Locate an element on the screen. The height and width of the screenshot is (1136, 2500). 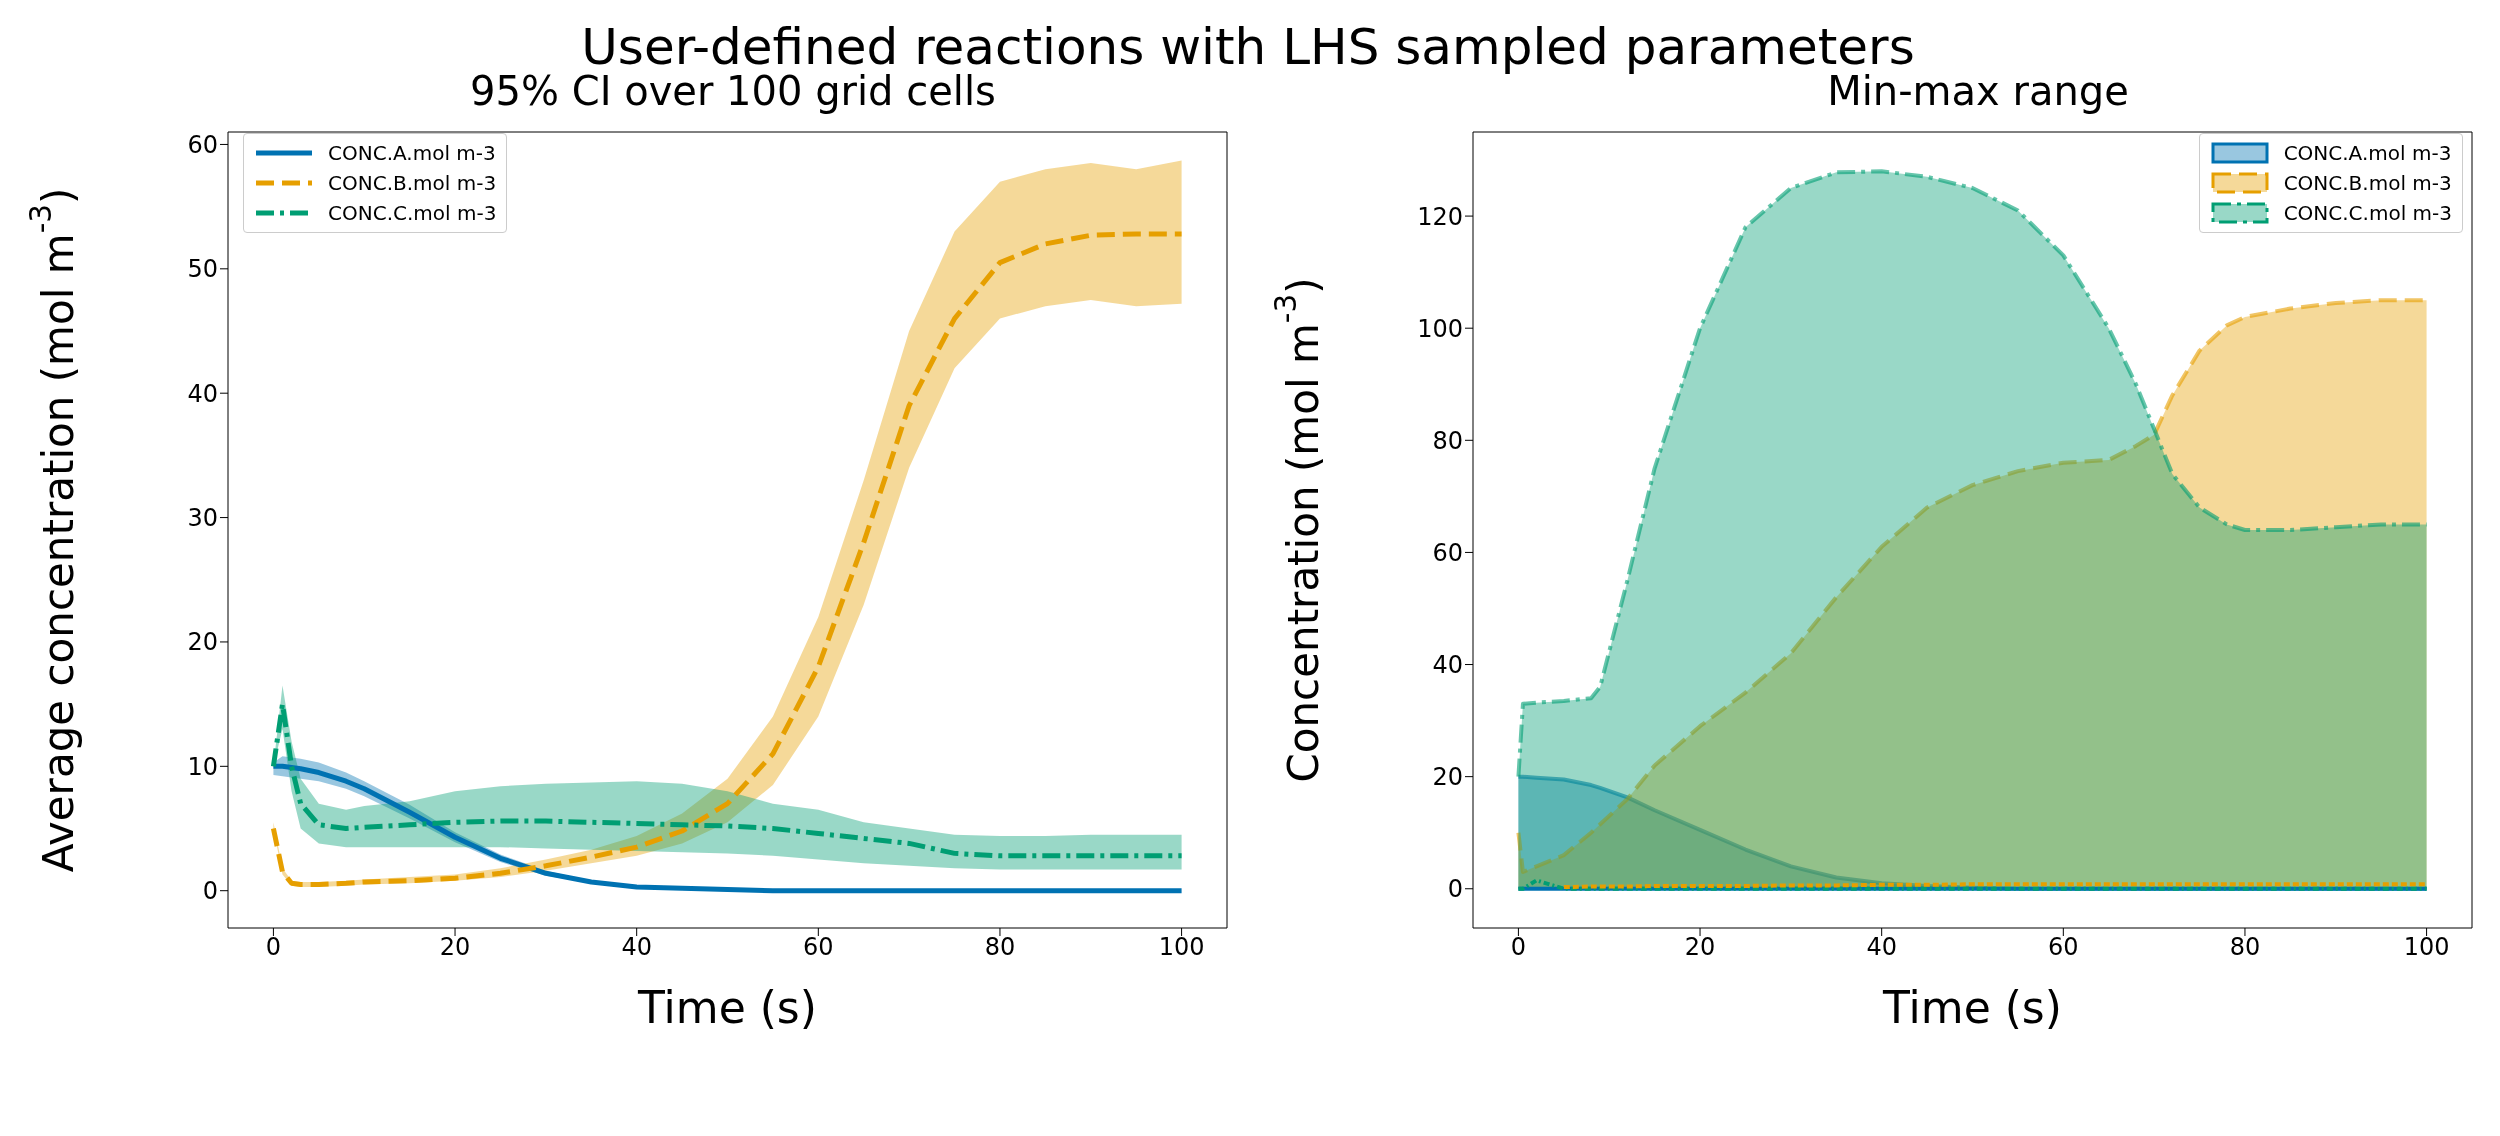
y-tick-label: 100 is located at coordinates (1440, 328).